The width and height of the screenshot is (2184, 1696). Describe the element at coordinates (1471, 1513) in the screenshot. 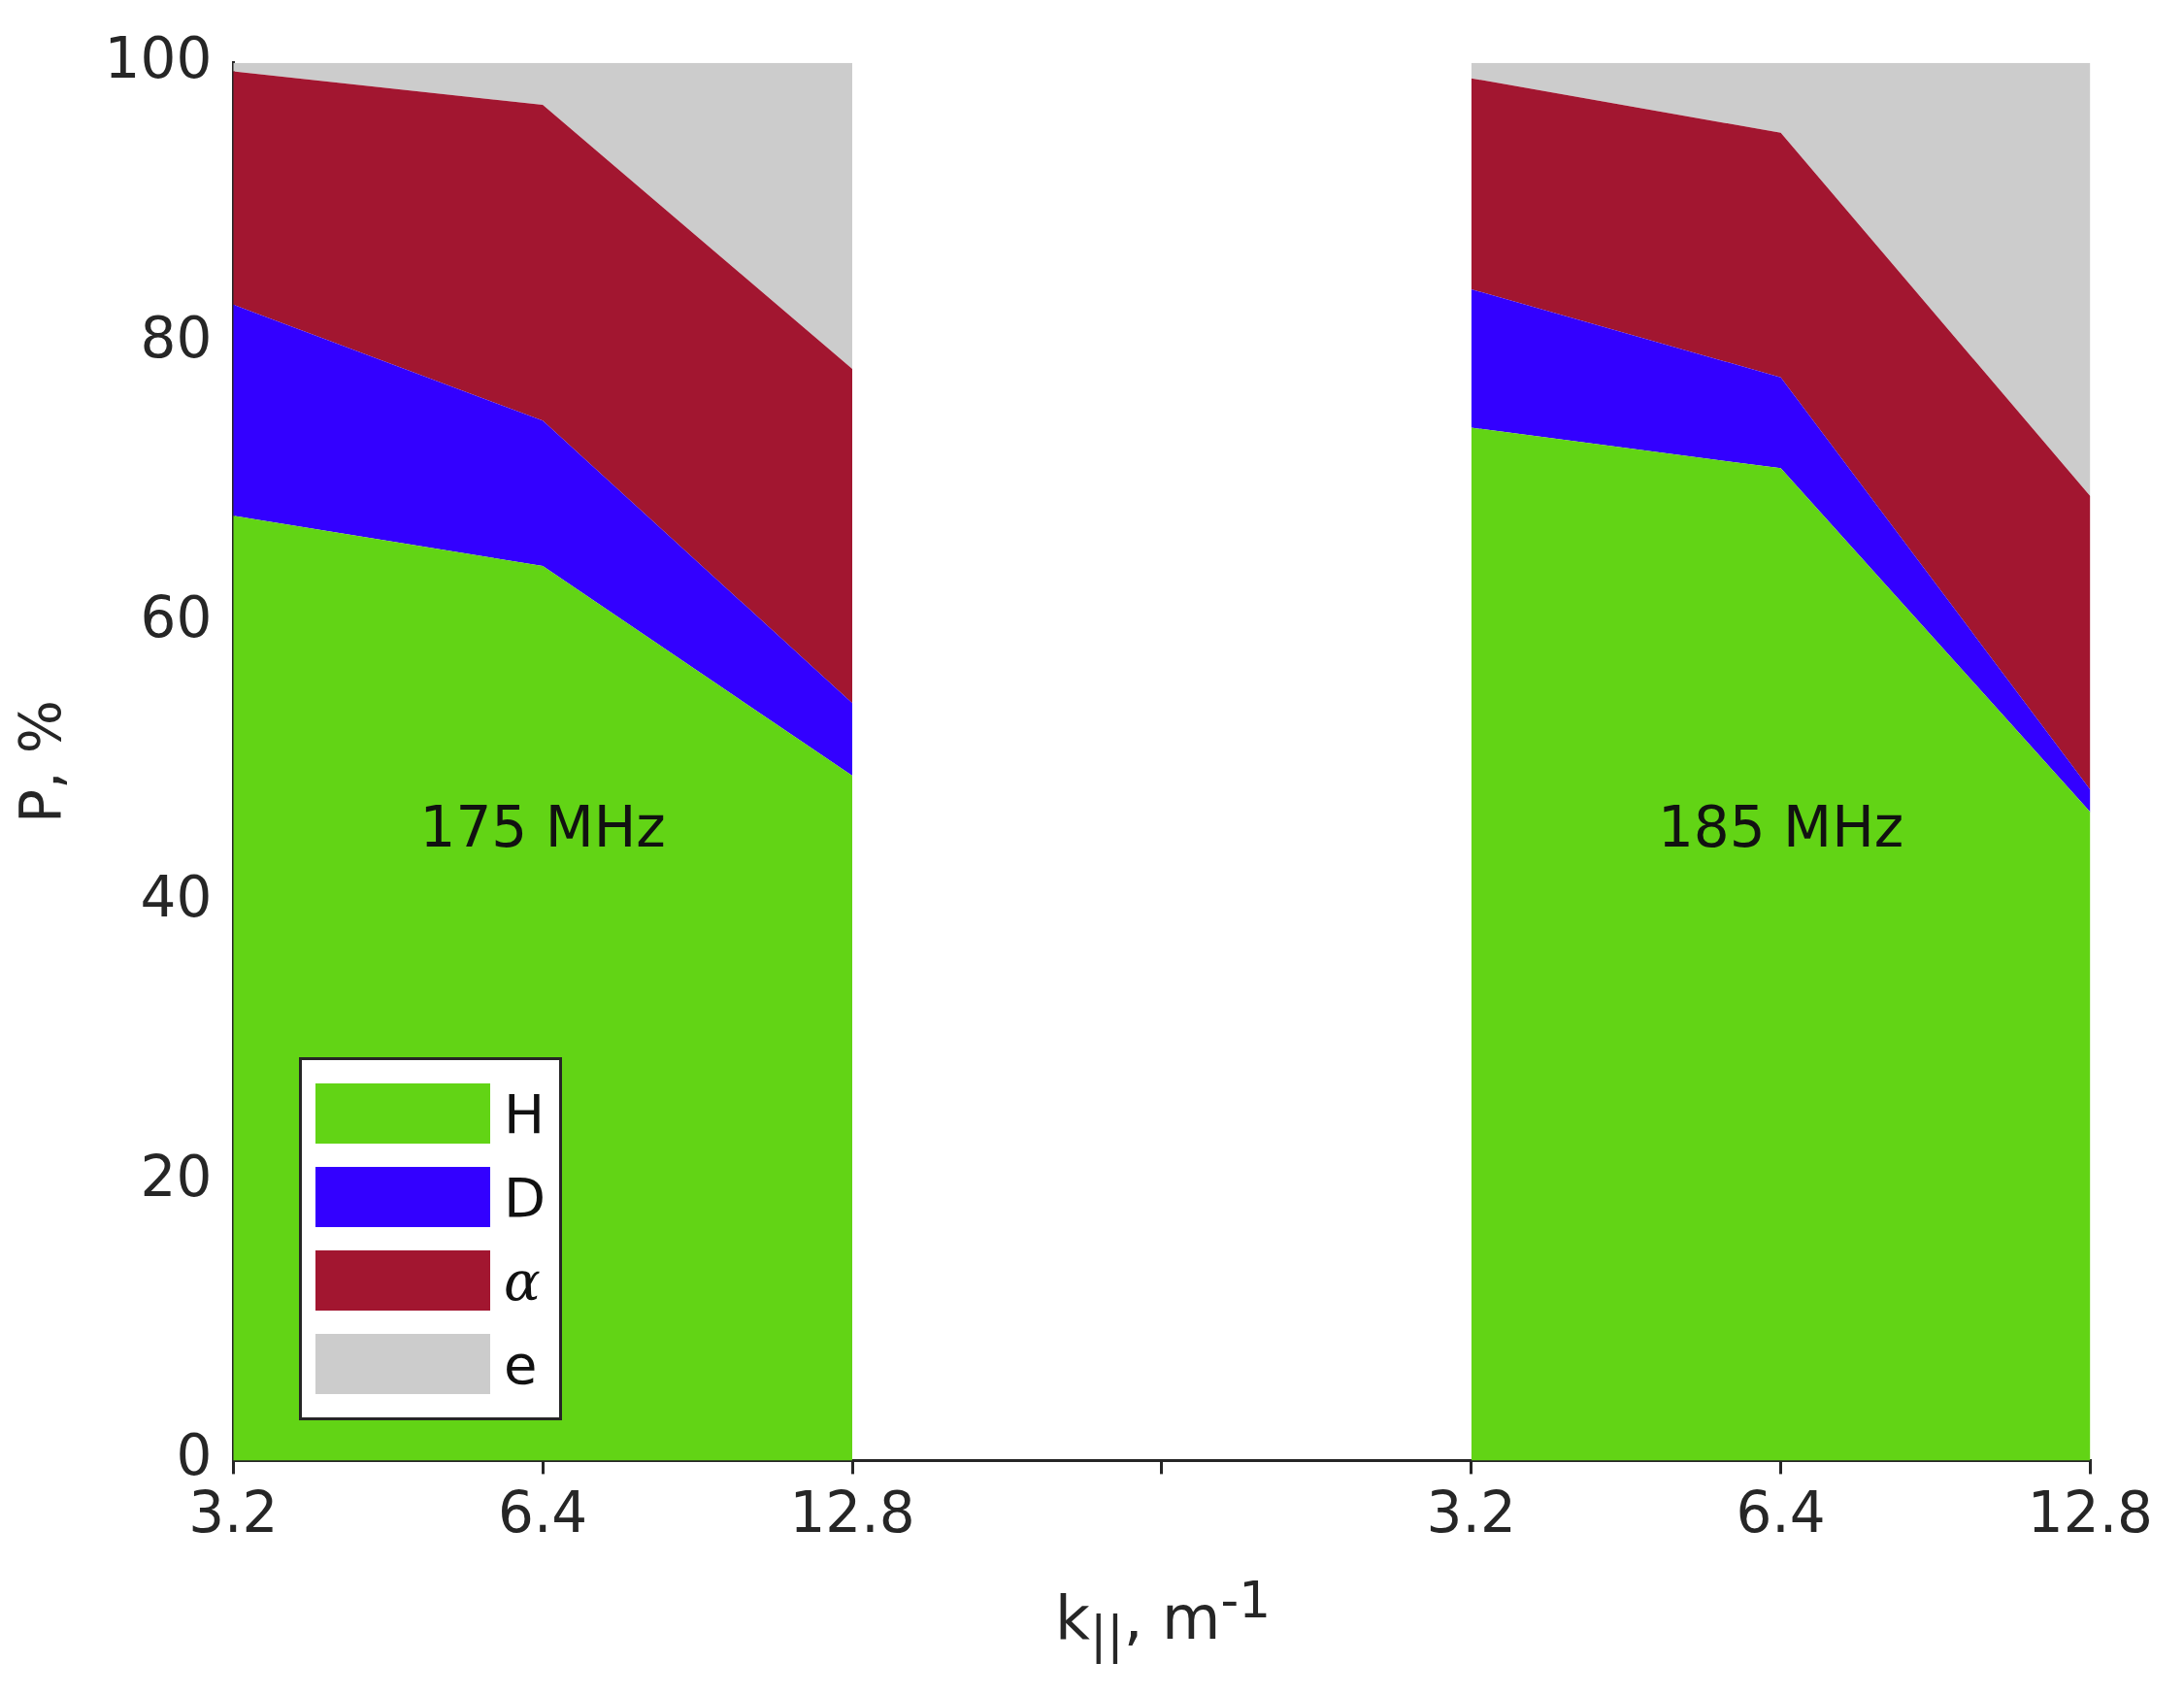

I see `x-tick-label: 3.2` at that location.